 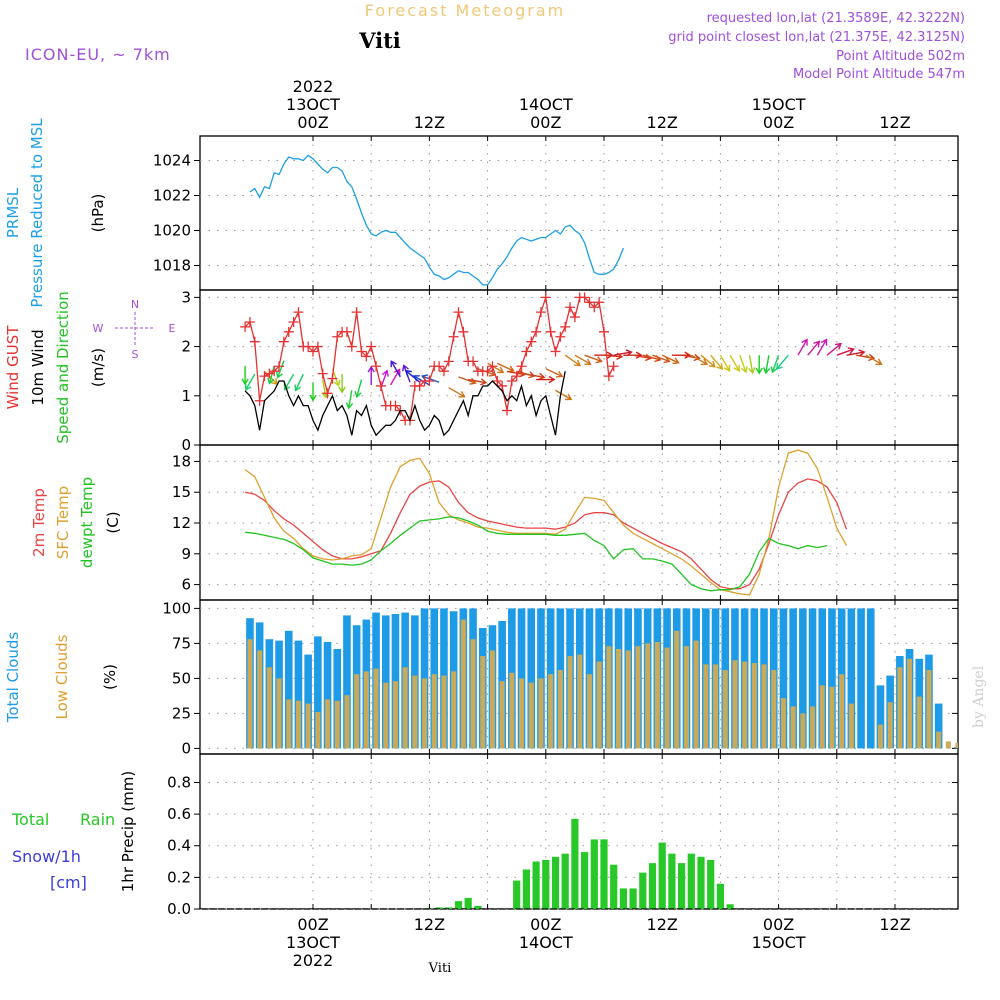 I want to click on requested-coords: requested lon,lat (21.3589E, 42.3222N), so click(x=836, y=18).